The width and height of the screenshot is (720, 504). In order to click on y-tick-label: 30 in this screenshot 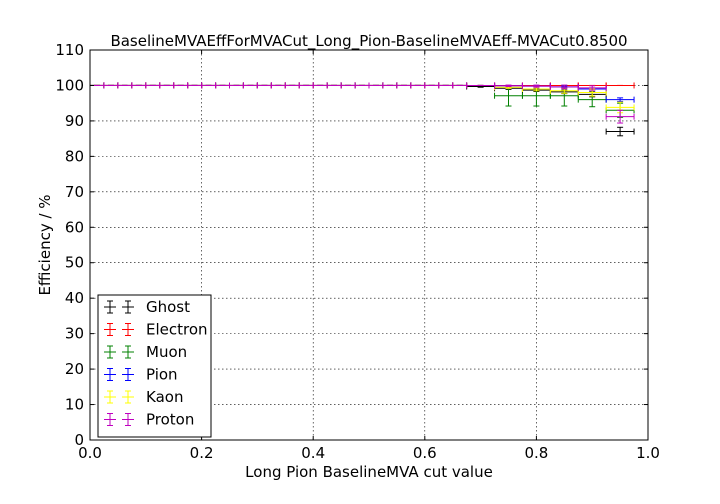, I will do `click(74, 334)`.